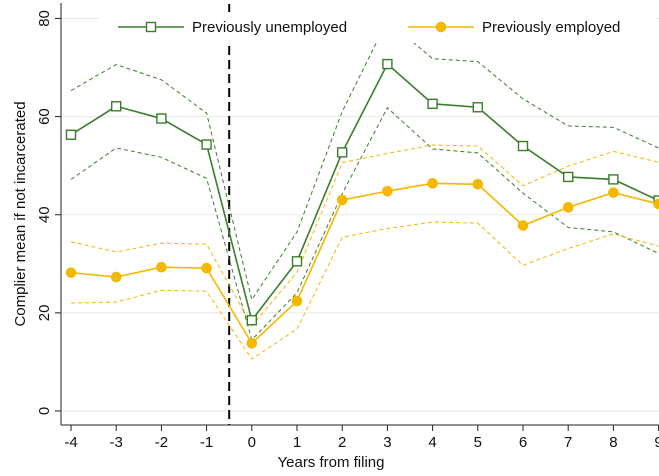  I want to click on x-tick-label: 1, so click(297, 442).